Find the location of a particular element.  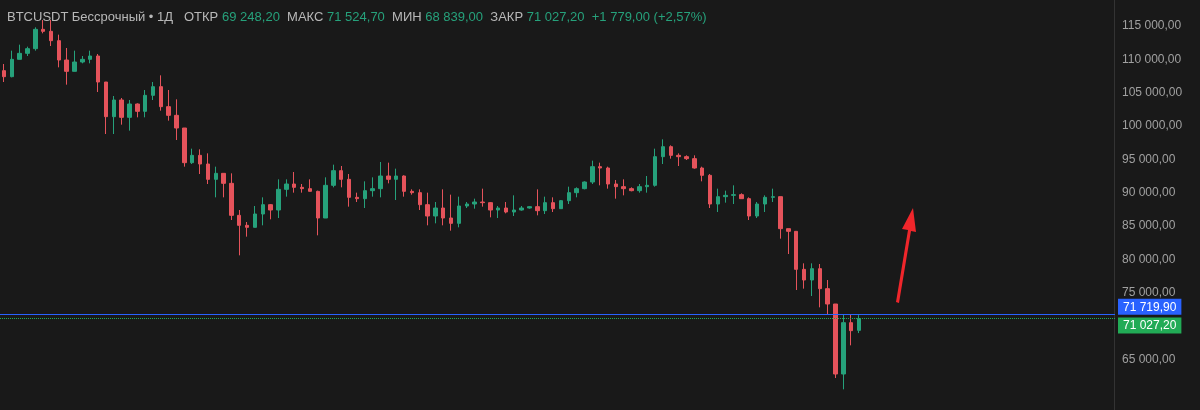

y-tick-label: 85 000,00 is located at coordinates (1149, 225).